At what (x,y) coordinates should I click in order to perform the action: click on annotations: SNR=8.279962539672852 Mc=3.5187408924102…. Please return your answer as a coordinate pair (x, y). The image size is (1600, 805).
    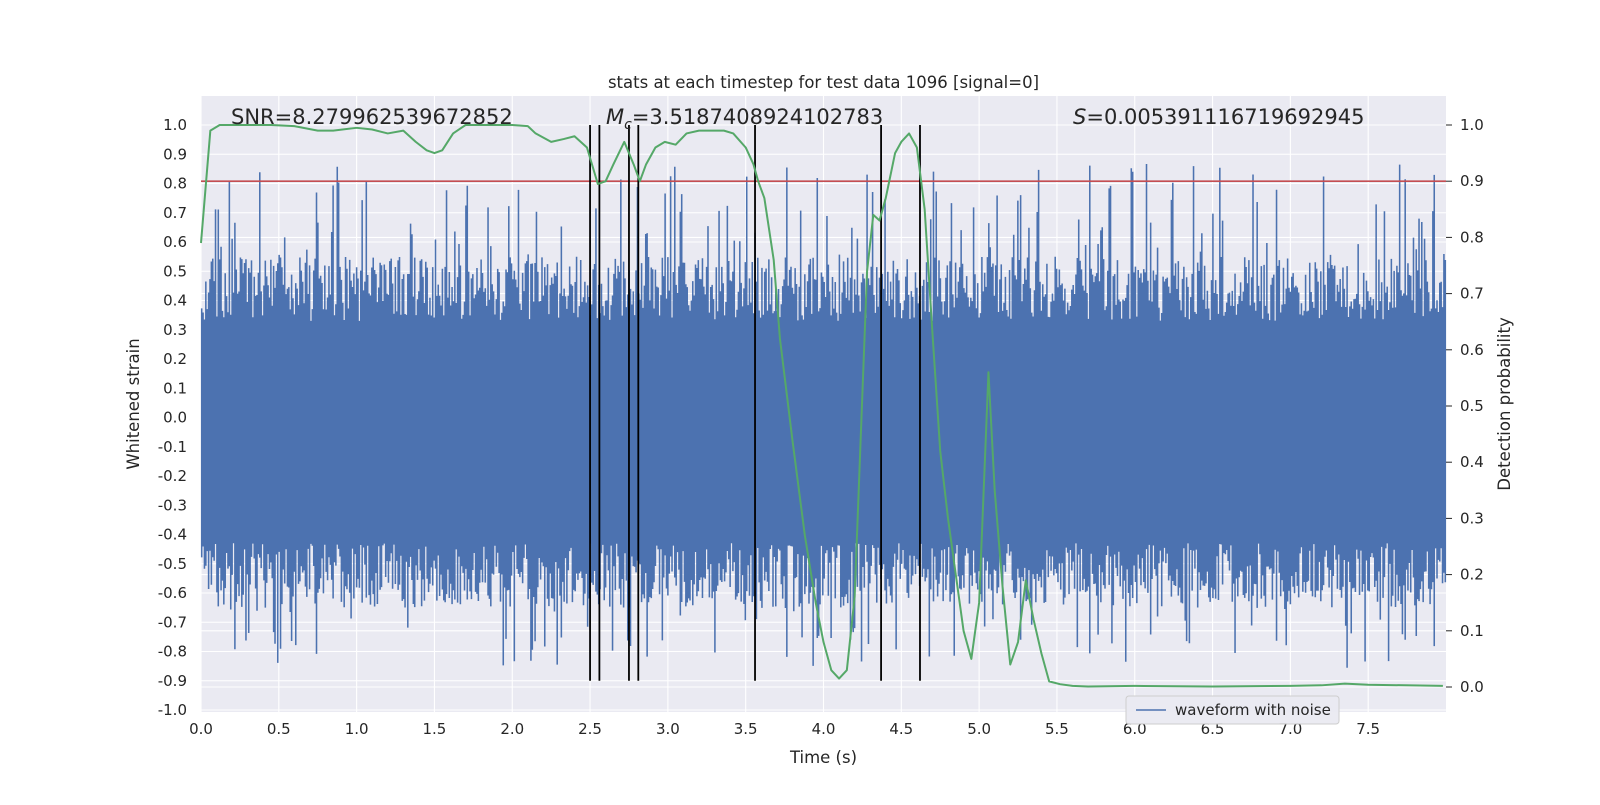
    Looking at the image, I should click on (797, 119).